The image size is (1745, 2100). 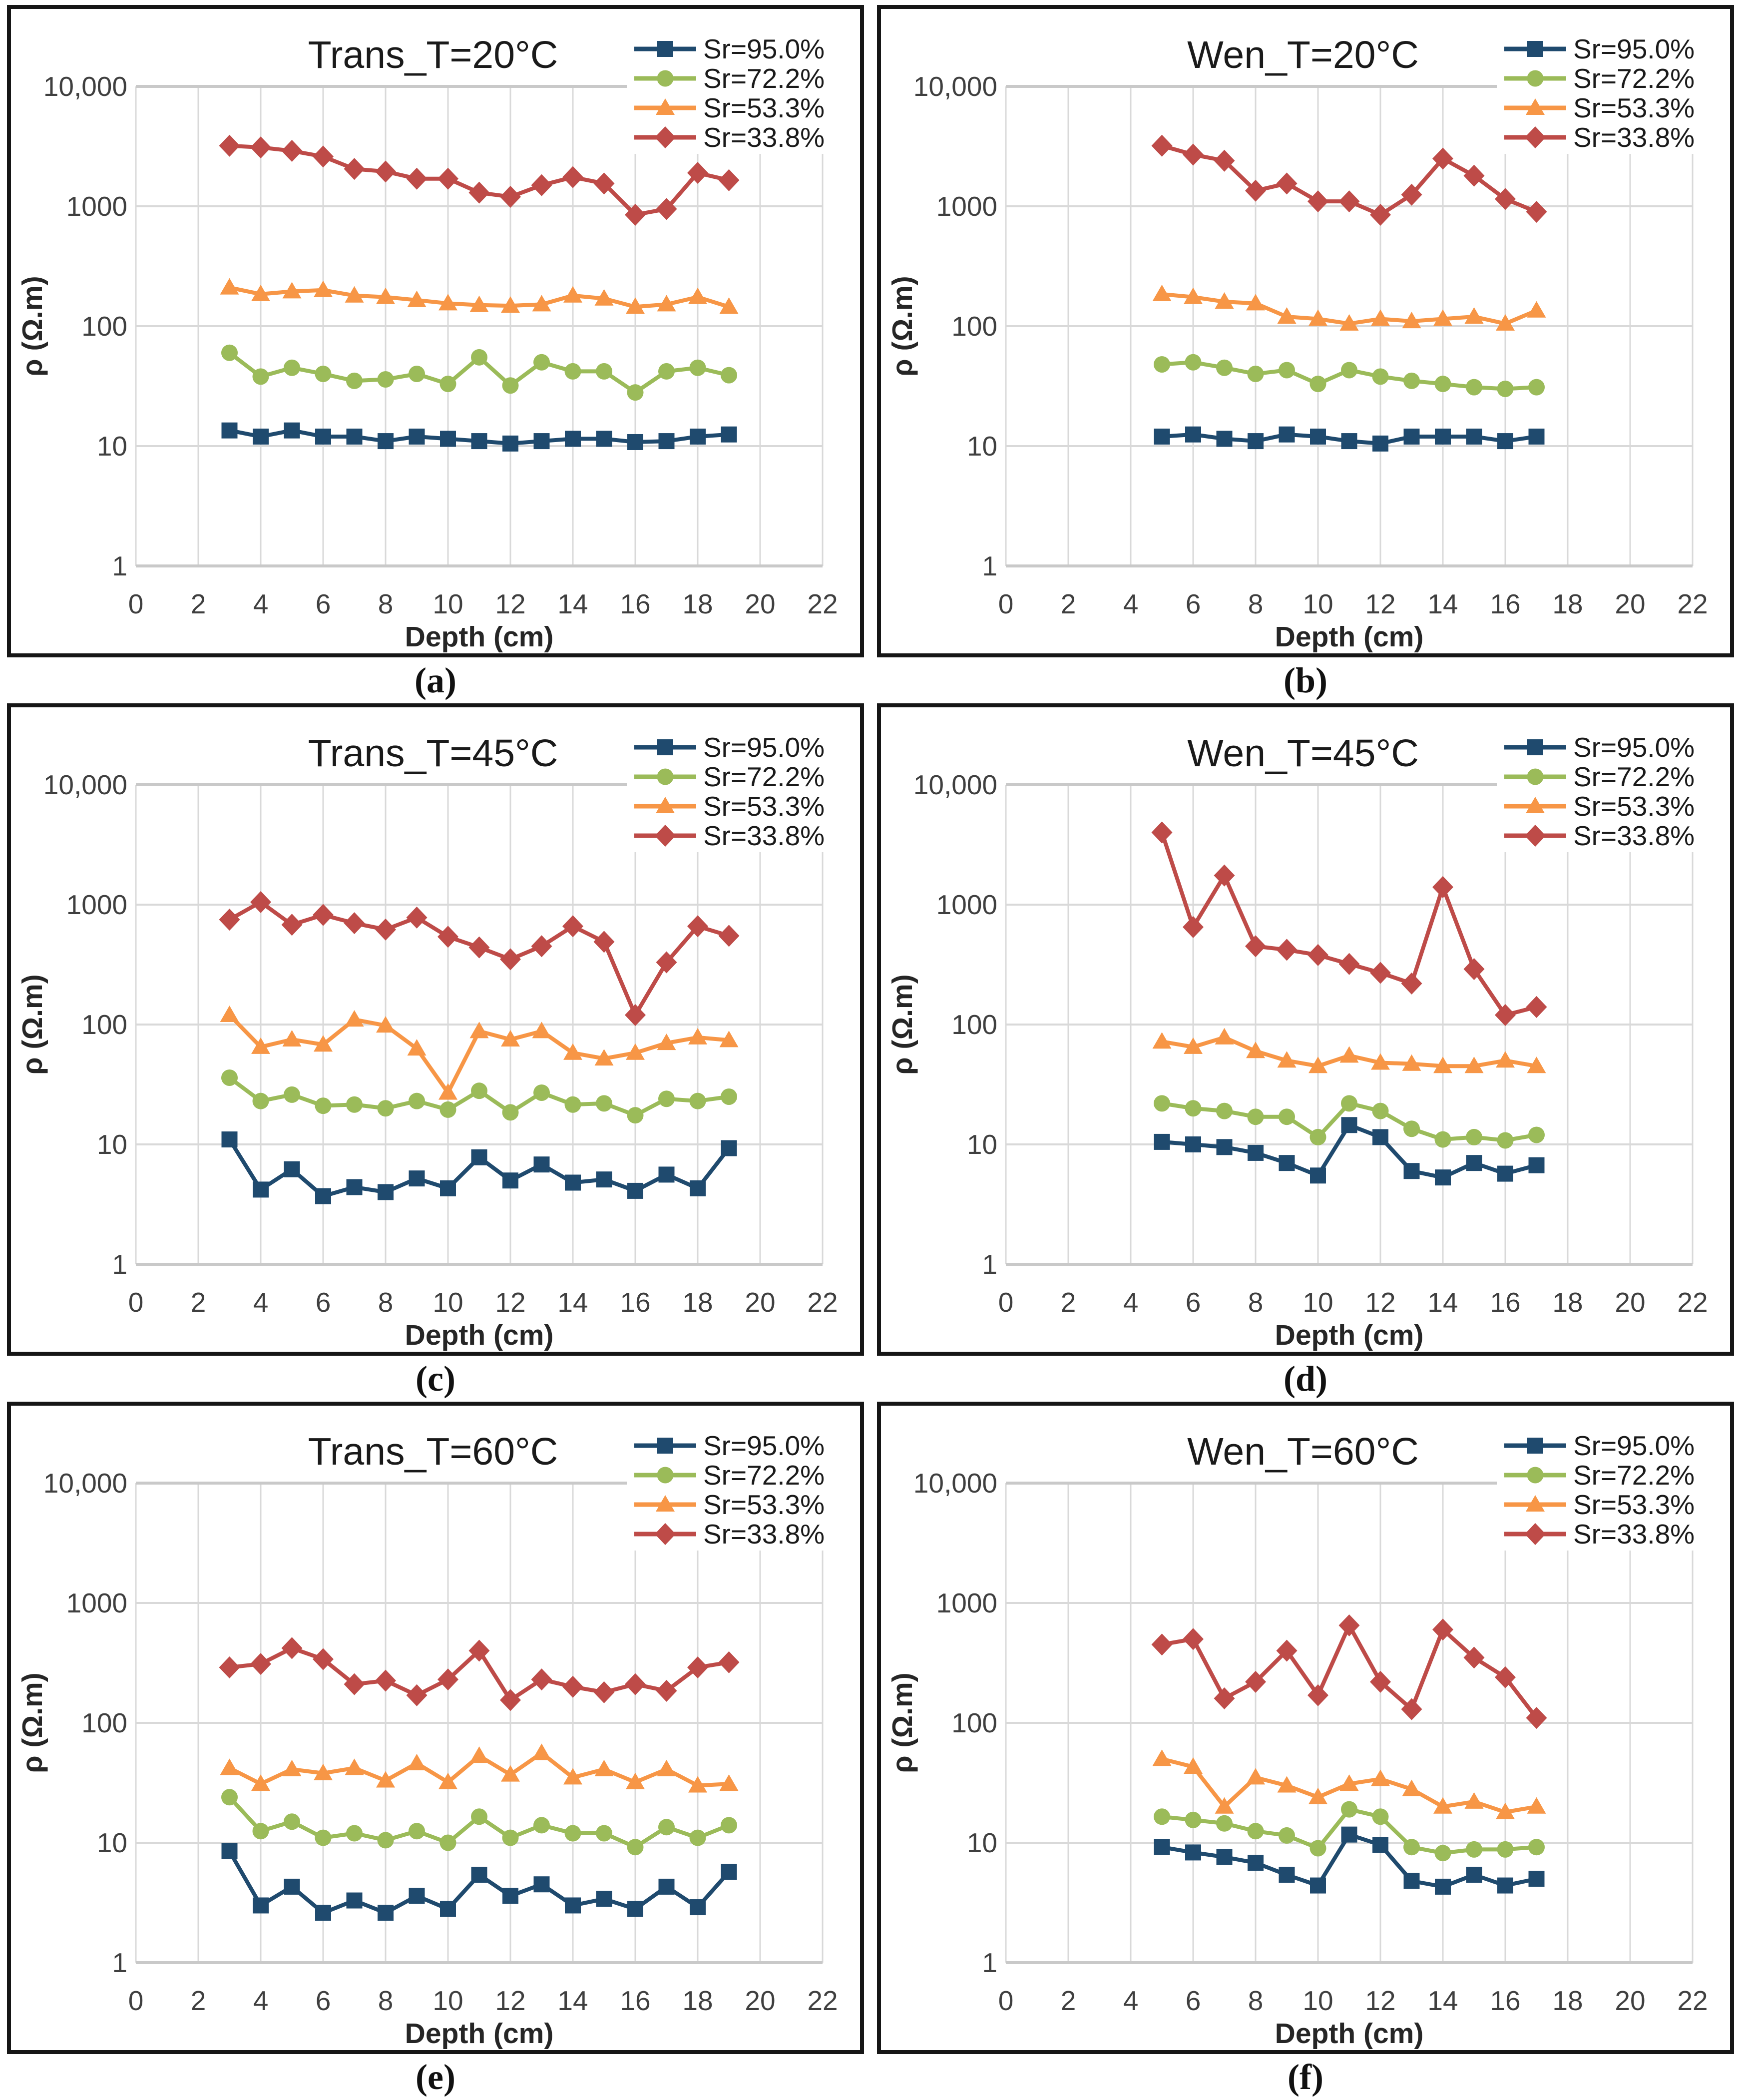 I want to click on series-Sr=53.3%, so click(x=479, y=1053).